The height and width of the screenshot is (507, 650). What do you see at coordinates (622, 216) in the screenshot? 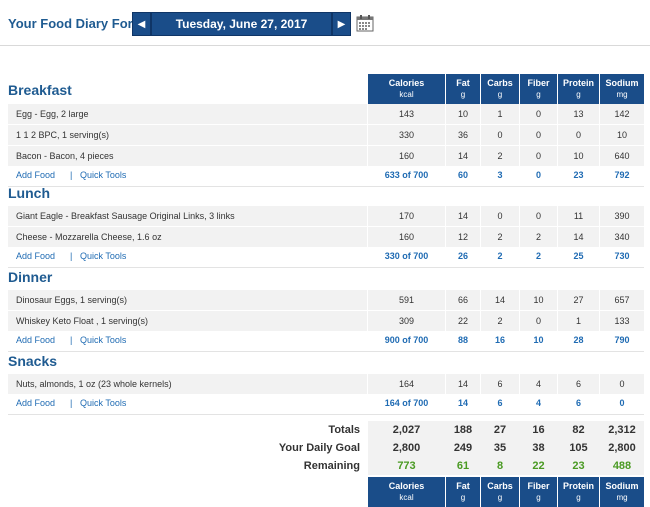
I see `food-value-sodium: 390` at bounding box center [622, 216].